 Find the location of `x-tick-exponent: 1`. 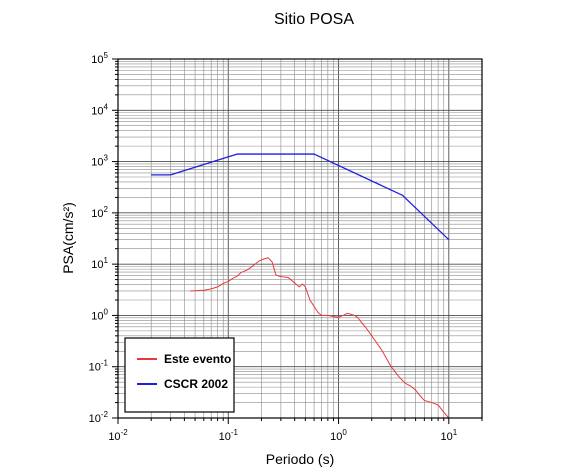

x-tick-exponent: 1 is located at coordinates (455, 432).